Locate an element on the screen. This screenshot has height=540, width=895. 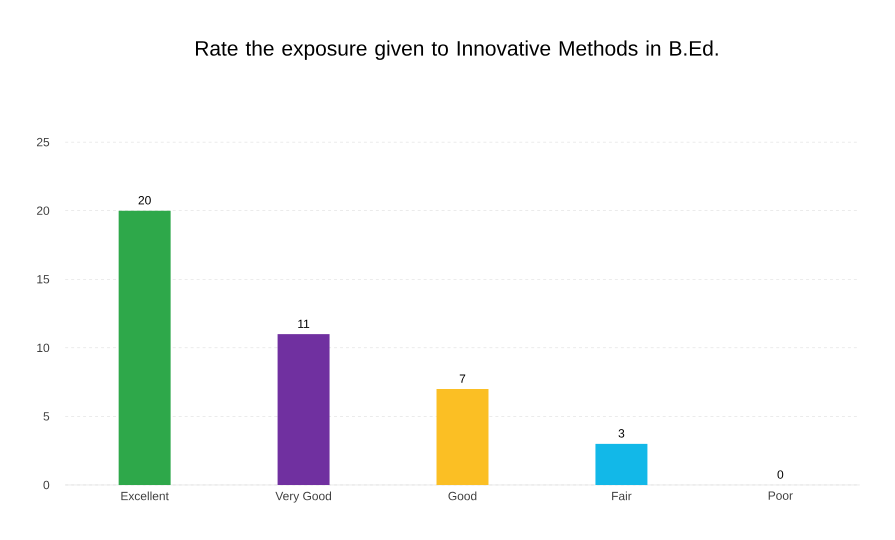
y-tick-label: 5 is located at coordinates (47, 416).